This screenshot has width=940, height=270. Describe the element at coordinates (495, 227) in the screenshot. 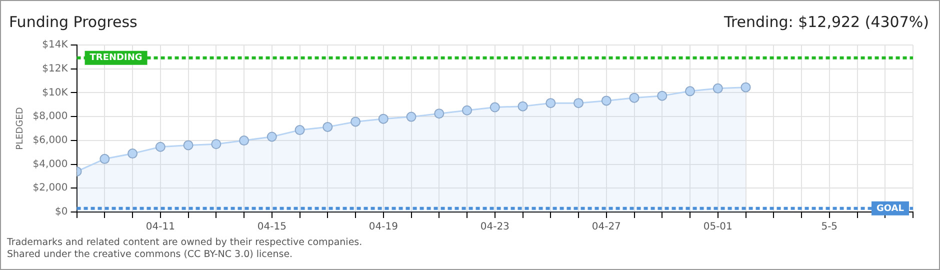

I see `x-tick-label: 04-23` at that location.